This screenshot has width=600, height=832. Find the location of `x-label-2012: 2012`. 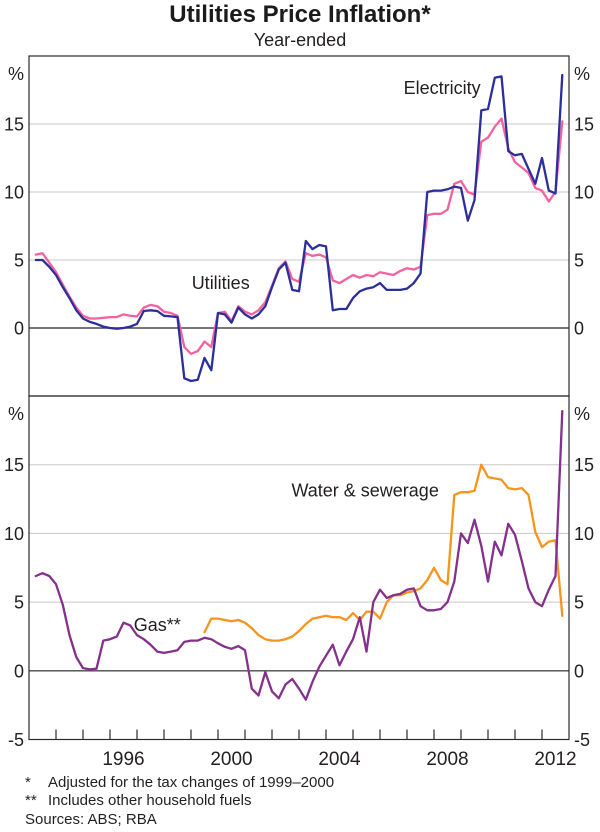

x-label-2012: 2012 is located at coordinates (555, 759).